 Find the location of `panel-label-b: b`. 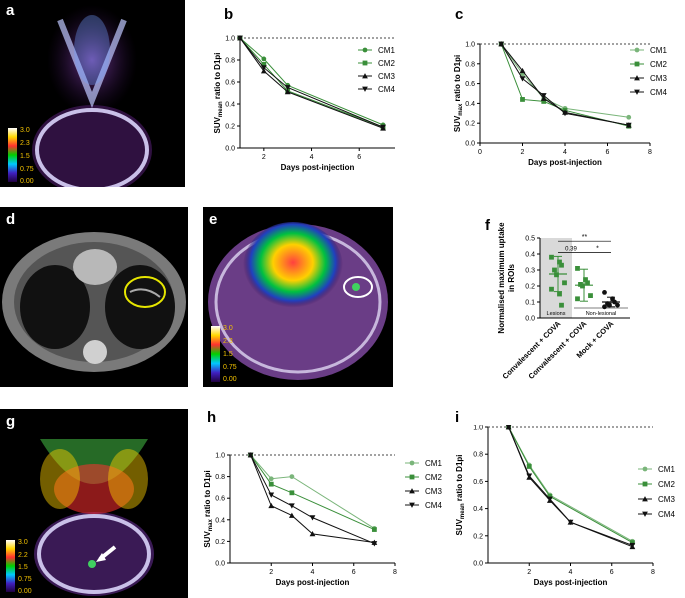

panel-label-b: b is located at coordinates (229, 14).